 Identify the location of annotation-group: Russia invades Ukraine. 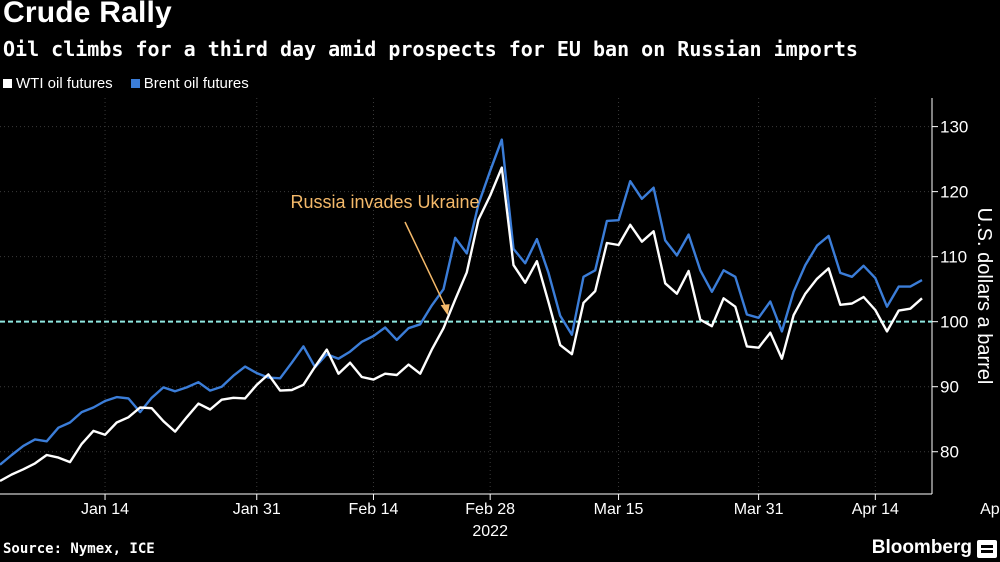
(385, 254).